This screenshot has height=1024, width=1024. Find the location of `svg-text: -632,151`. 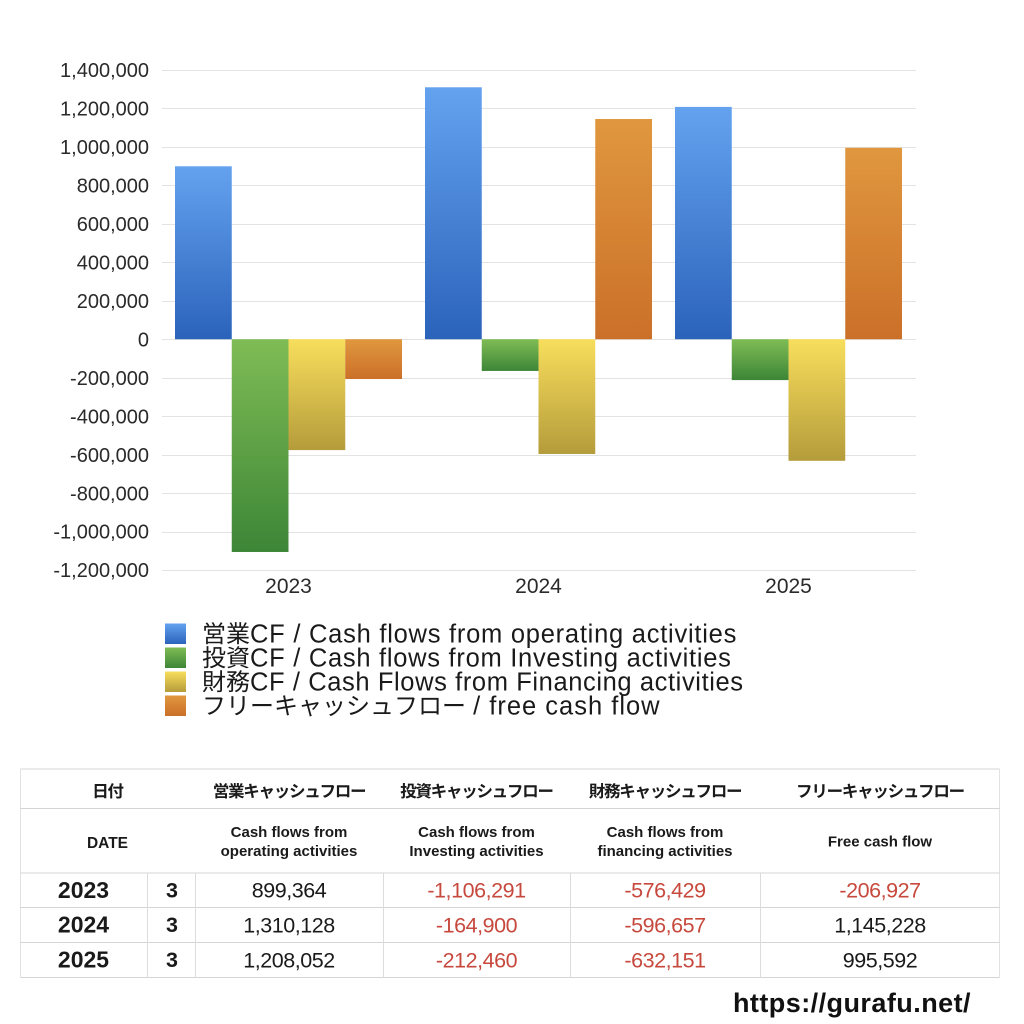

svg-text: -632,151 is located at coordinates (664, 960).